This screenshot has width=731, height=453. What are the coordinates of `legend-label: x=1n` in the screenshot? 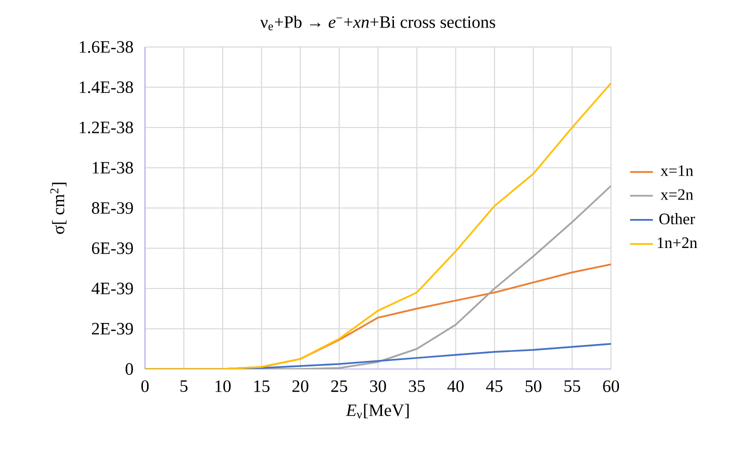 It's located at (677, 170).